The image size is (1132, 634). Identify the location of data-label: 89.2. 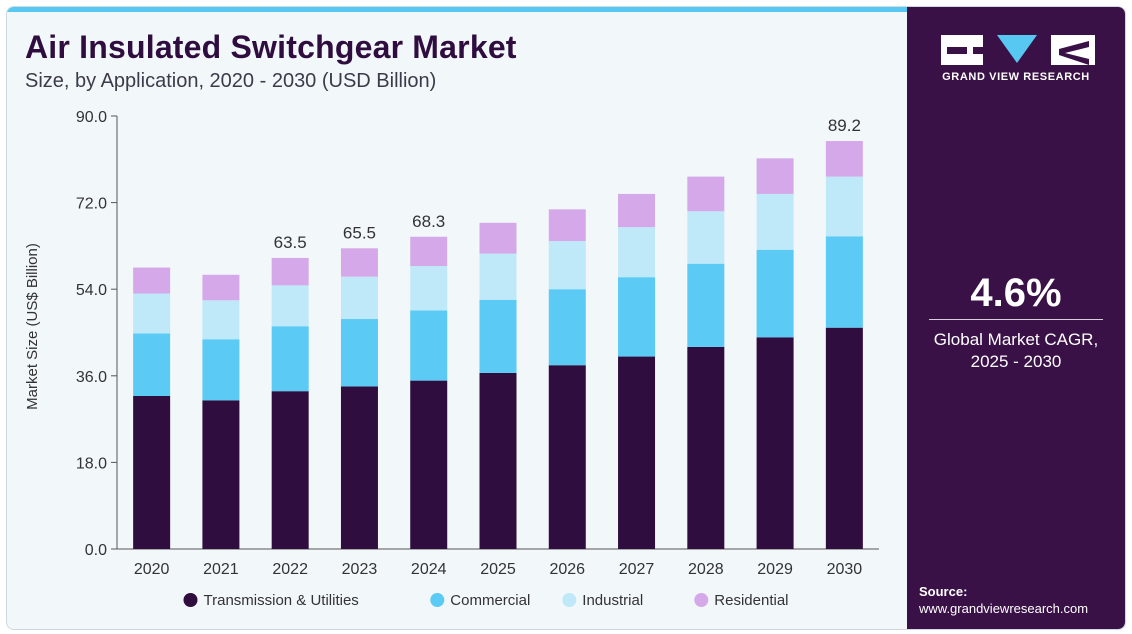
(844, 125).